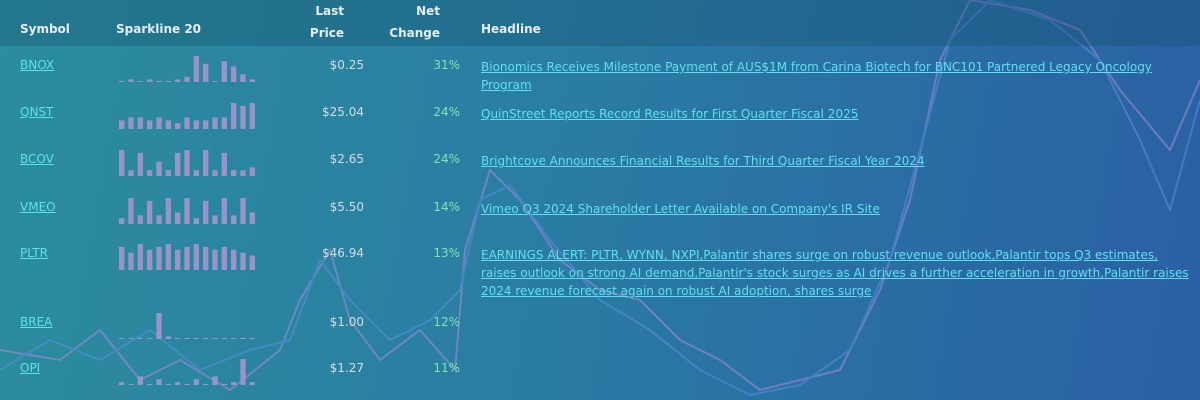 This screenshot has height=400, width=1200. What do you see at coordinates (446, 65) in the screenshot?
I see `net-change: 31%` at bounding box center [446, 65].